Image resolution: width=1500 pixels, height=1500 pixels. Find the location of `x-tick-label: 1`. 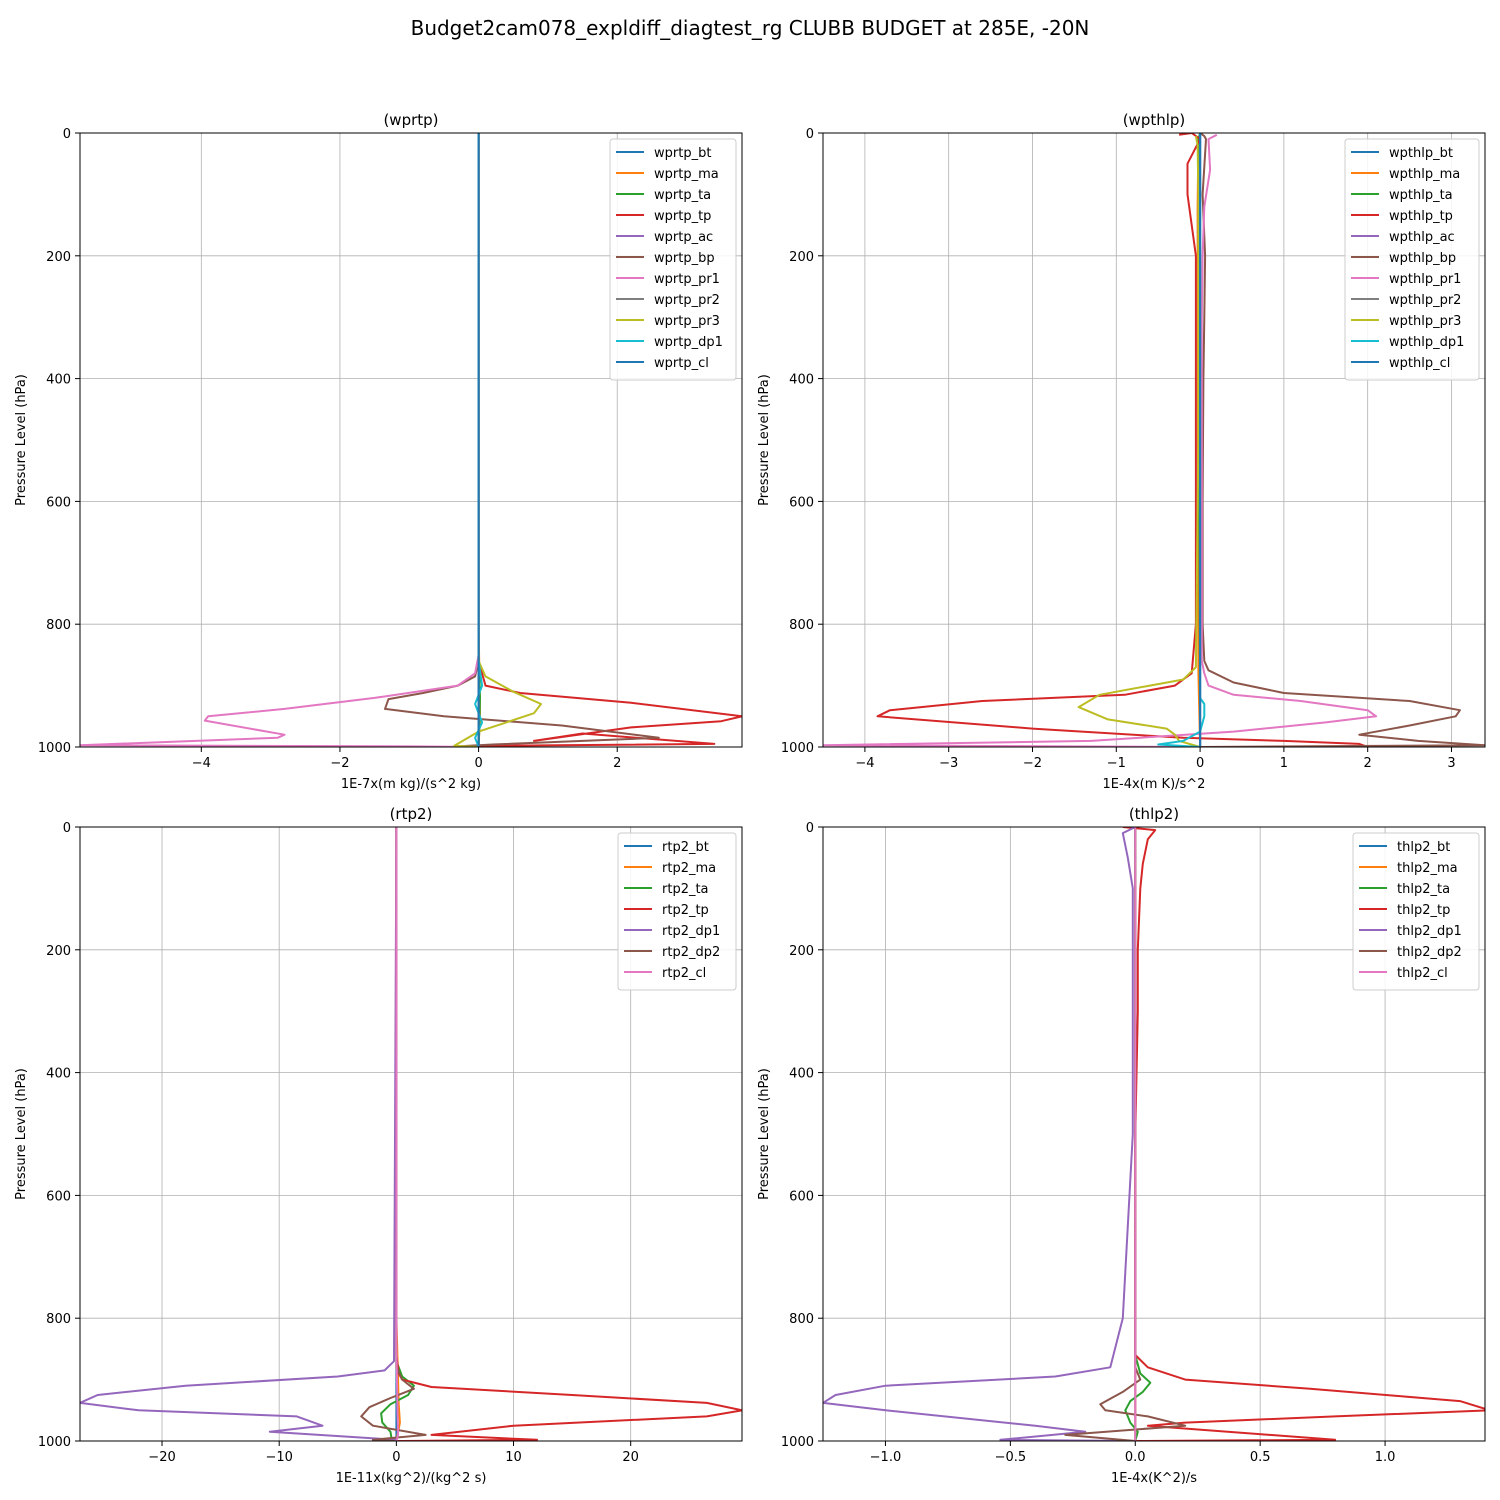

x-tick-label: 1 is located at coordinates (1284, 763).